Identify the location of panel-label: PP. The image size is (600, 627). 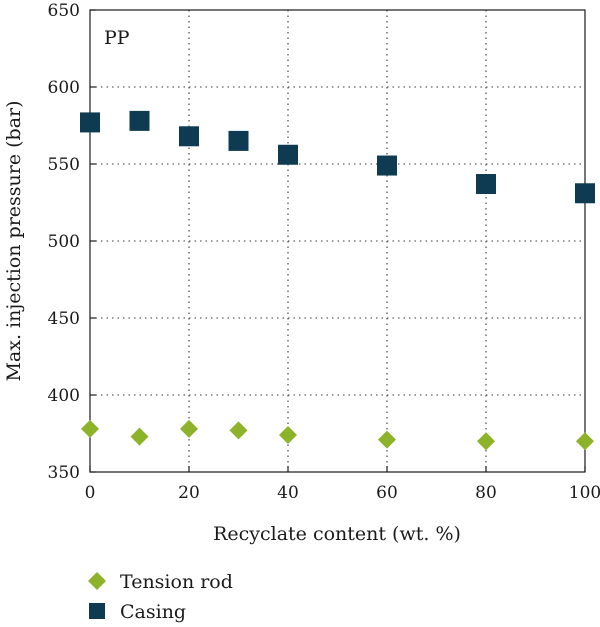
(117, 38).